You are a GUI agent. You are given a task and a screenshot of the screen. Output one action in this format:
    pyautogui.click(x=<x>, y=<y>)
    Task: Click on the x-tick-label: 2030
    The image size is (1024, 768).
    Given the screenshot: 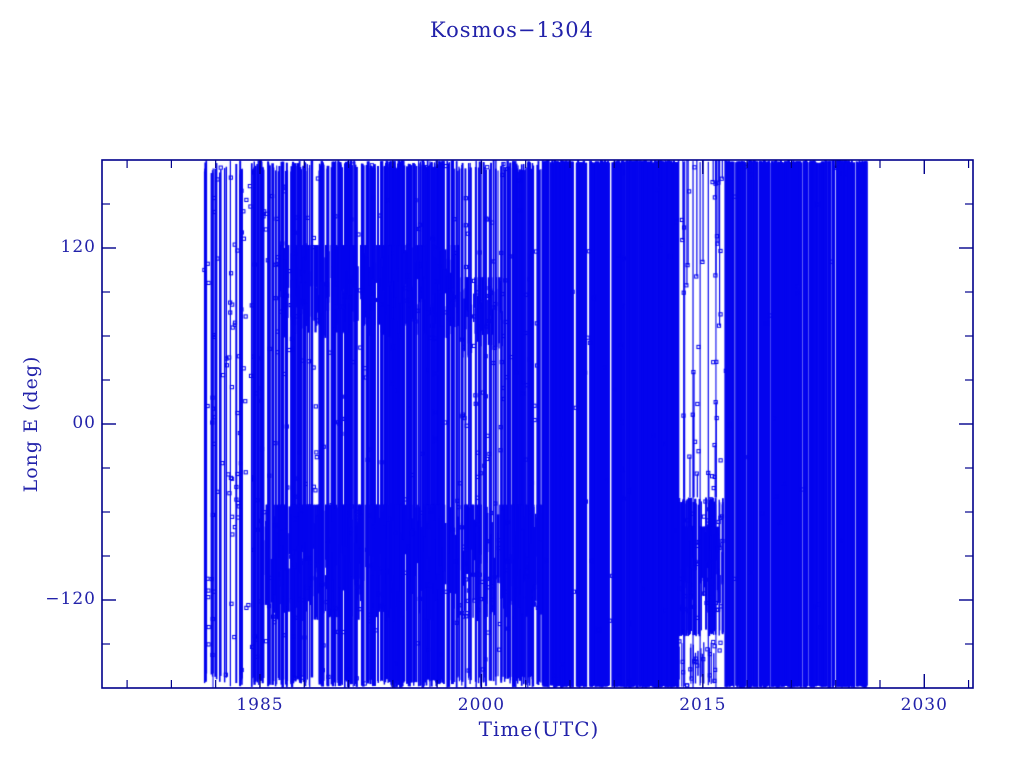 What is the action you would take?
    pyautogui.click(x=924, y=705)
    